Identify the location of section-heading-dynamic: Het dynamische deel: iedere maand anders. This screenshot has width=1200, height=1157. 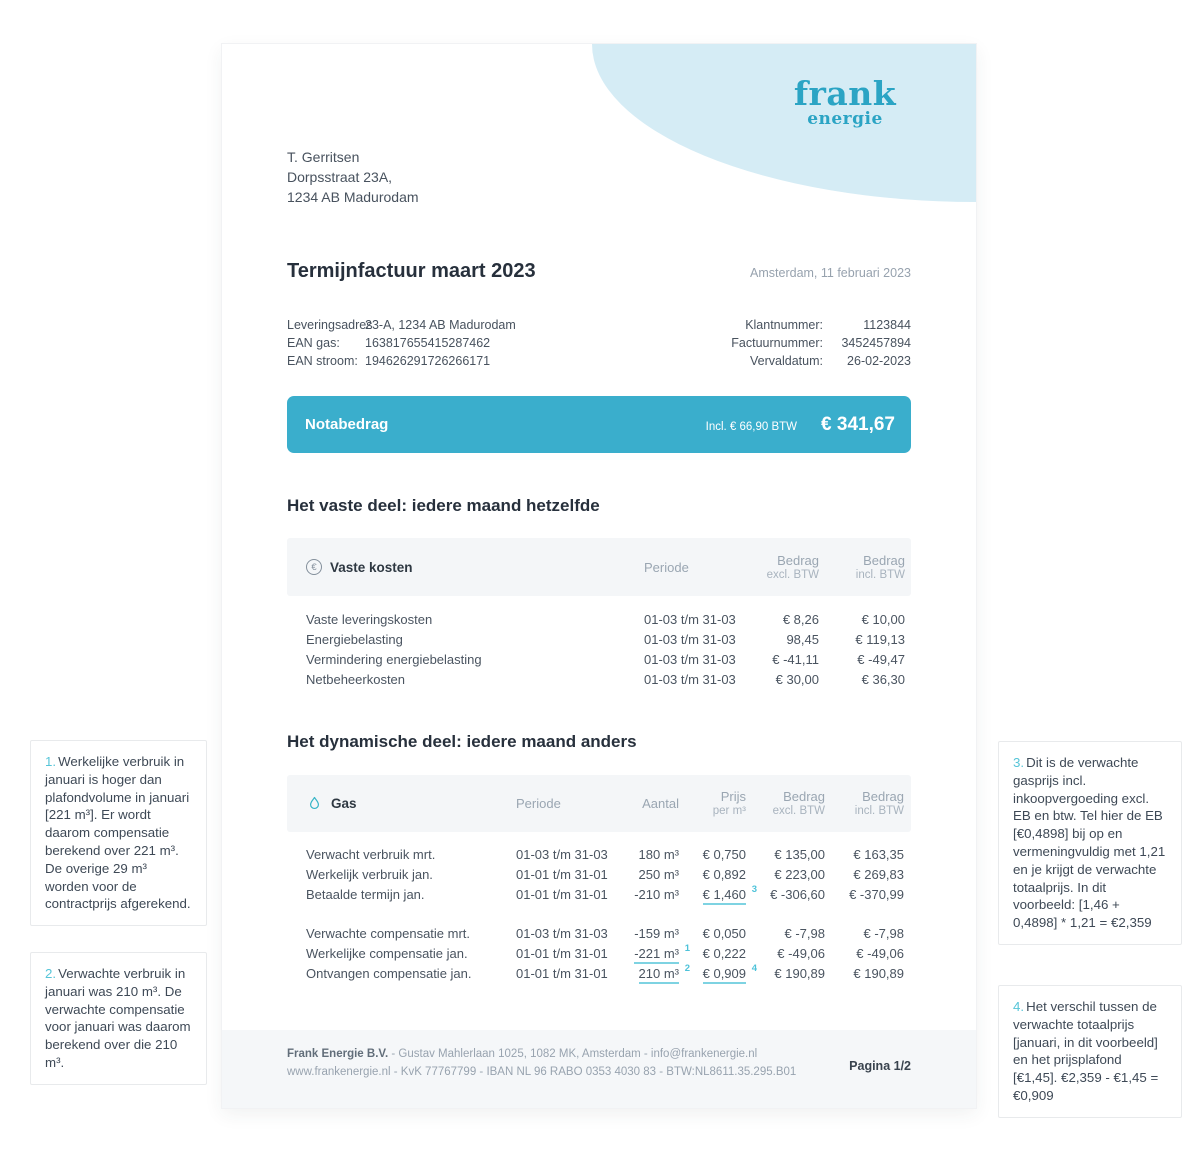
(462, 741).